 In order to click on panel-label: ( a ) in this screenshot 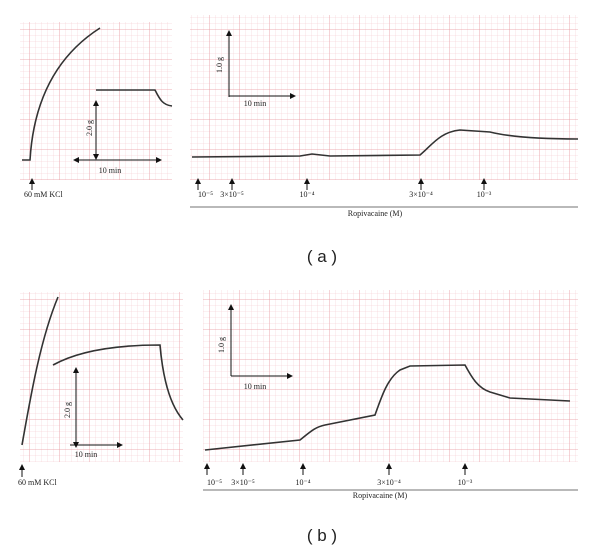, I will do `click(322, 256)`.